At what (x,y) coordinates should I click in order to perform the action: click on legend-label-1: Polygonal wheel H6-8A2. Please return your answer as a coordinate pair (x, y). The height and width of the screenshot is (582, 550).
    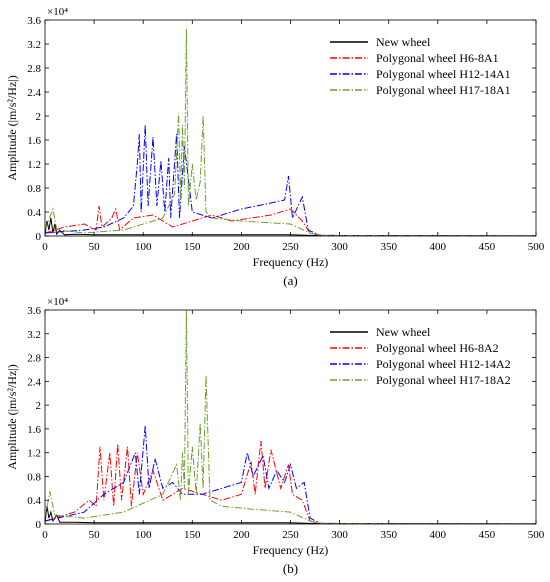
    Looking at the image, I should click on (437, 348).